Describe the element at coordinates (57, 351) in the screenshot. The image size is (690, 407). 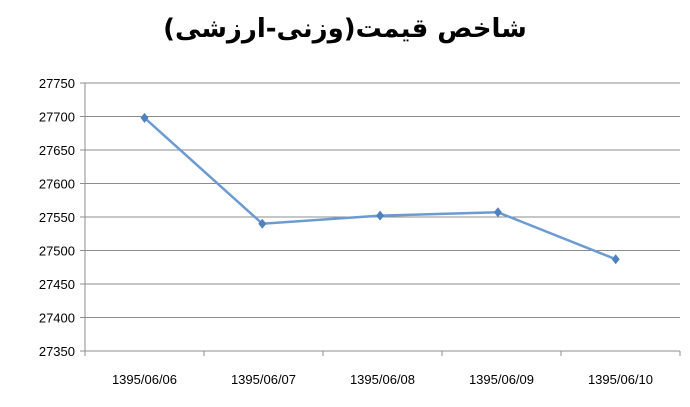
I see `y-tick-label: 27350` at that location.